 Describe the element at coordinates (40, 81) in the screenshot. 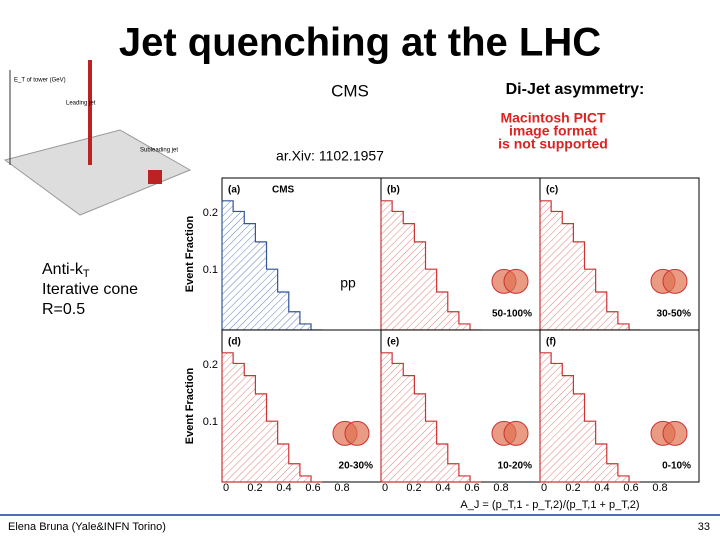

I see `lego-axis-label: E_T of tower (GeV)` at that location.